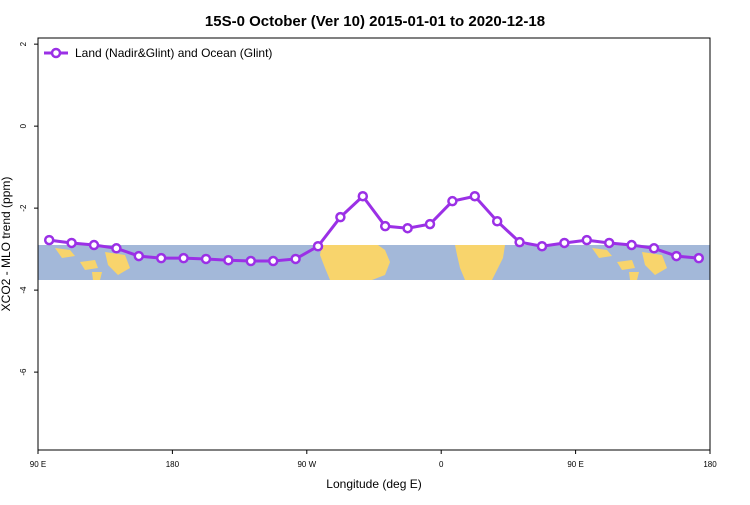 The height and width of the screenshot is (505, 750). What do you see at coordinates (441, 464) in the screenshot?
I see `x-tick-label: 0` at bounding box center [441, 464].